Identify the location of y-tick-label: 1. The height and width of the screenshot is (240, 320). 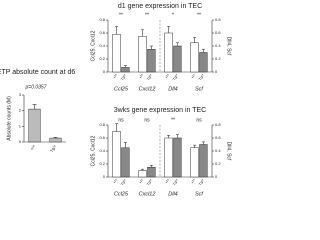
(20, 125).